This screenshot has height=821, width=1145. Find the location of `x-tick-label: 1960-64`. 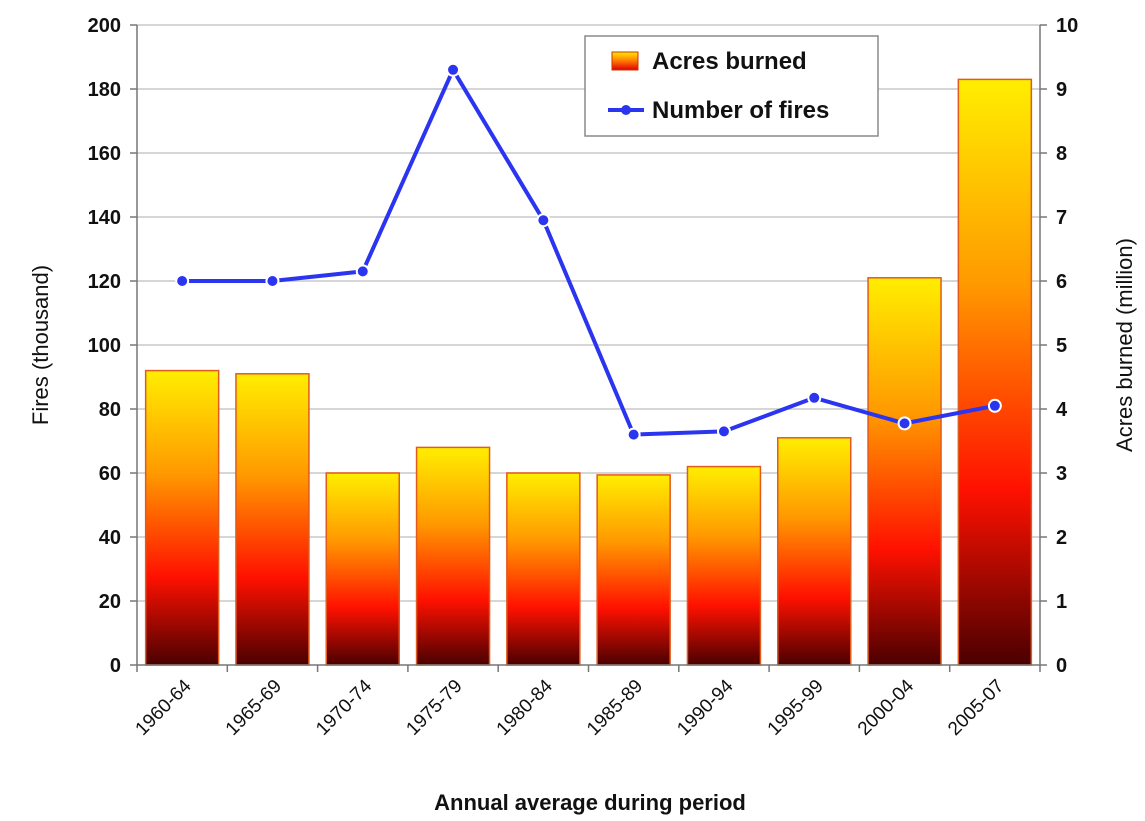

x-tick-label: 1960-64 is located at coordinates (164, 707).